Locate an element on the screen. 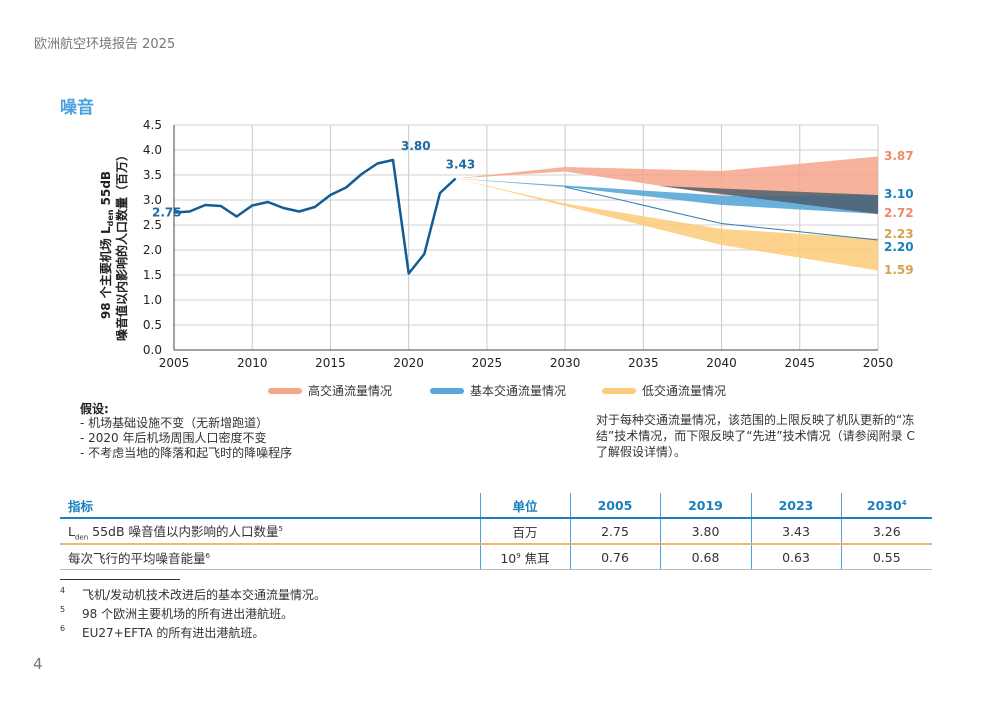 This screenshot has width=992, height=702. x-tick-label: 2050 is located at coordinates (878, 363).